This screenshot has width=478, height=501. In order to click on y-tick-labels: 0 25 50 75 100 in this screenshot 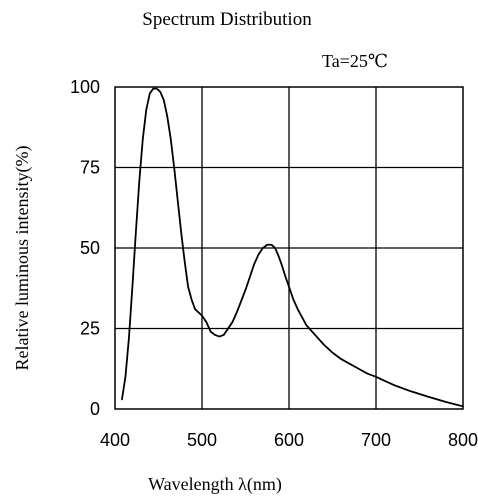, I will do `click(85, 248)`.